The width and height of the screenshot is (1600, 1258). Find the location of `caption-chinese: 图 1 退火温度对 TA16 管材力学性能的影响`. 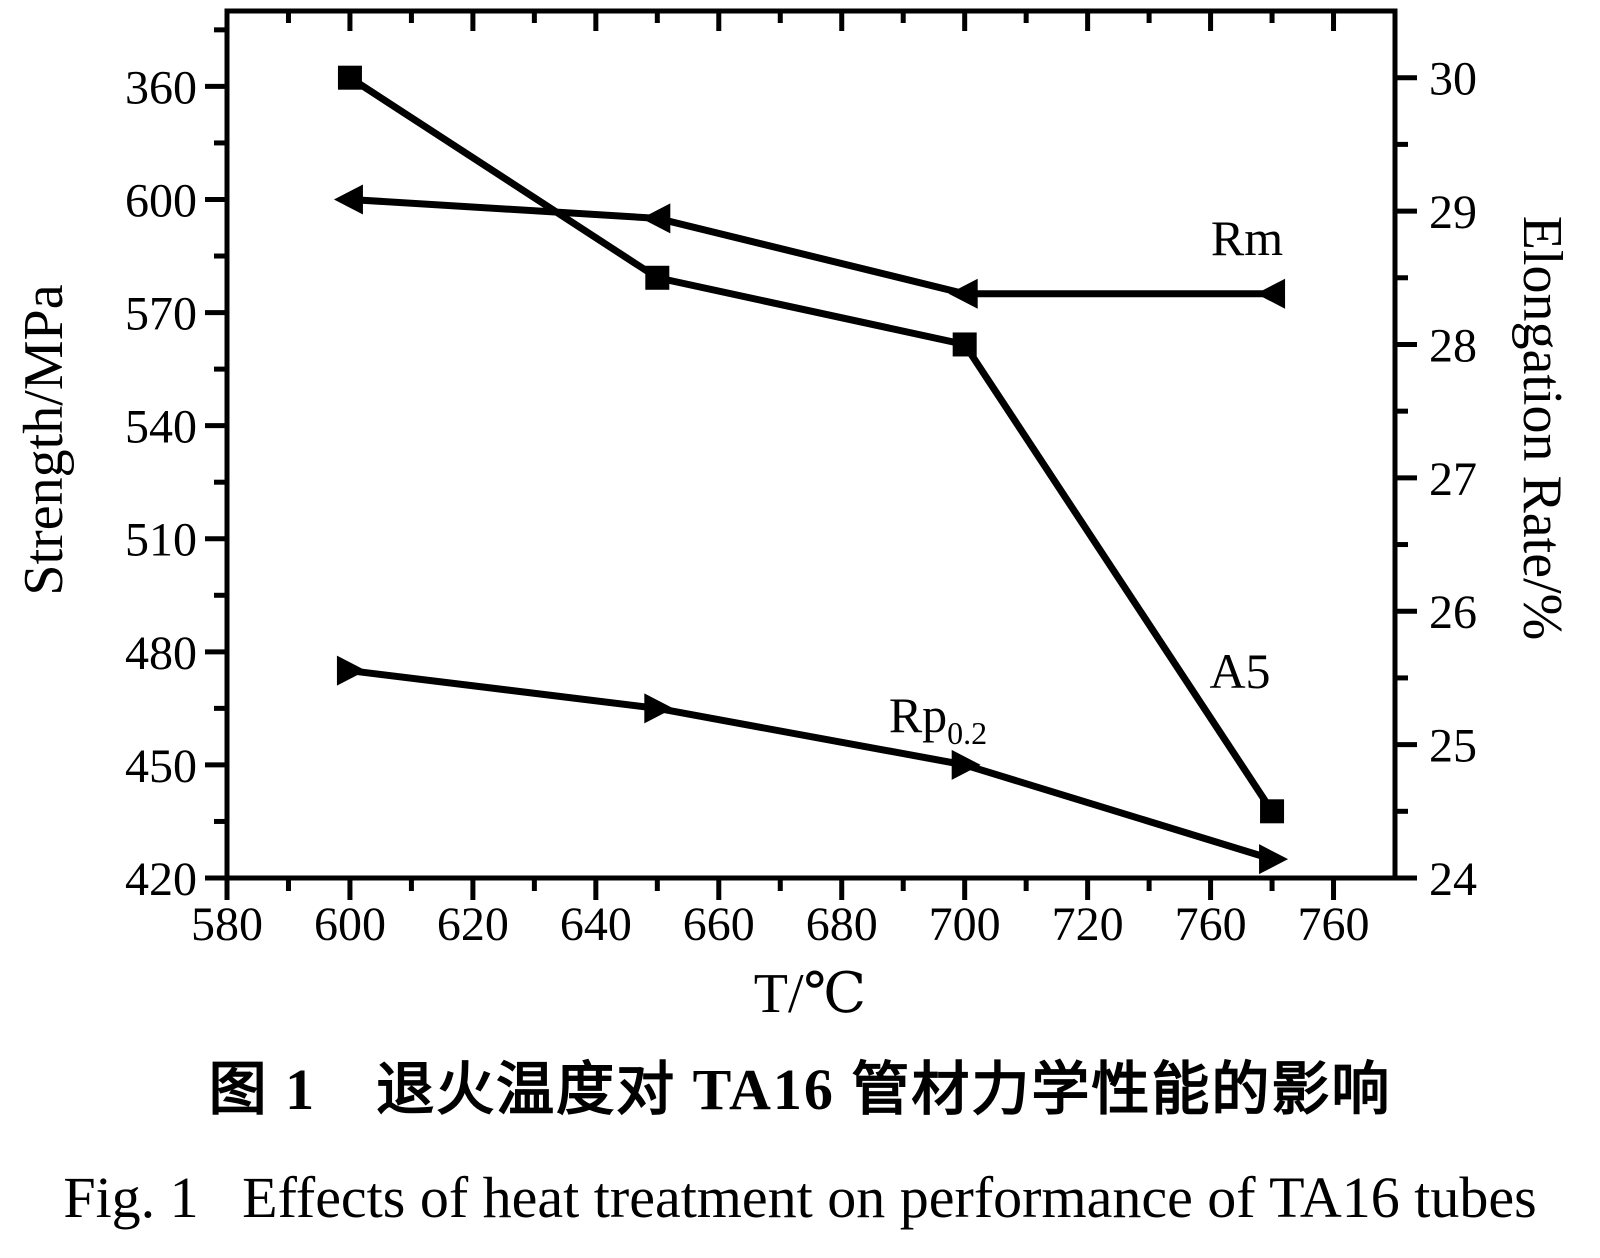

caption-chinese: 图 1 退火温度对 TA16 管材力学性能的影响 is located at coordinates (800, 1089).